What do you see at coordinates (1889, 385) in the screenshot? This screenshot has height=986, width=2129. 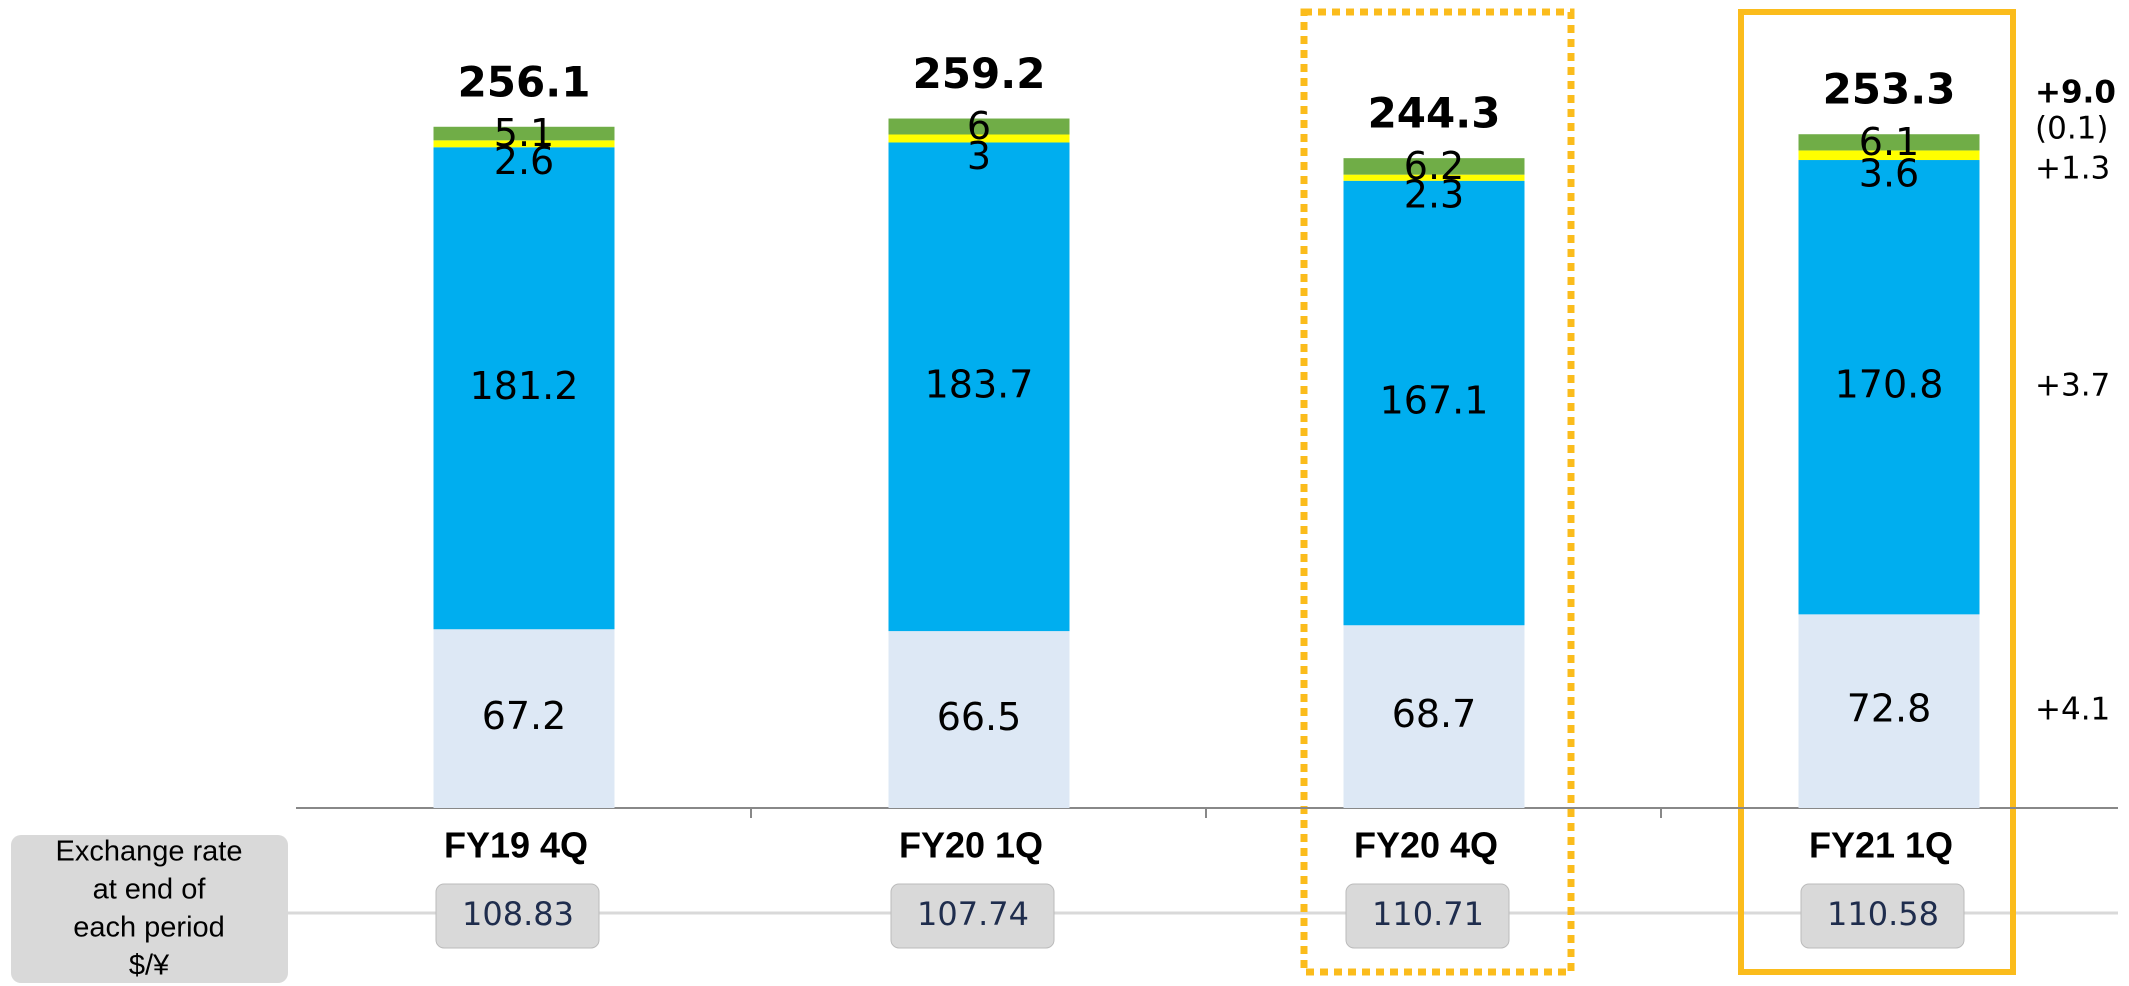 I see `segment-label: 170.8` at bounding box center [1889, 385].